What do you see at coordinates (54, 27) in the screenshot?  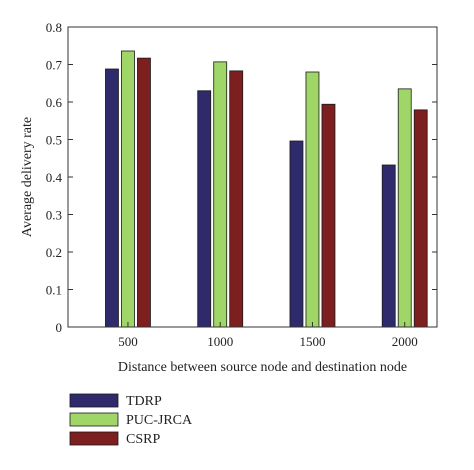 I see `y-tick-label: 0.8` at bounding box center [54, 27].